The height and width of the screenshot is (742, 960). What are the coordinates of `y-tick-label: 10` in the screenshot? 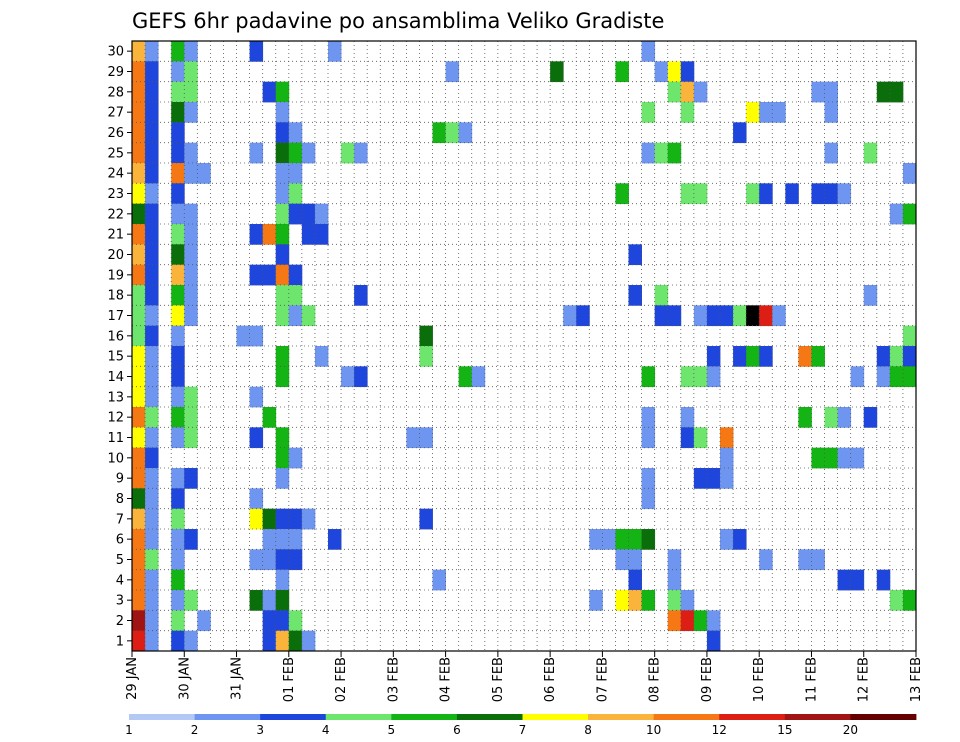 It's located at (115, 458).